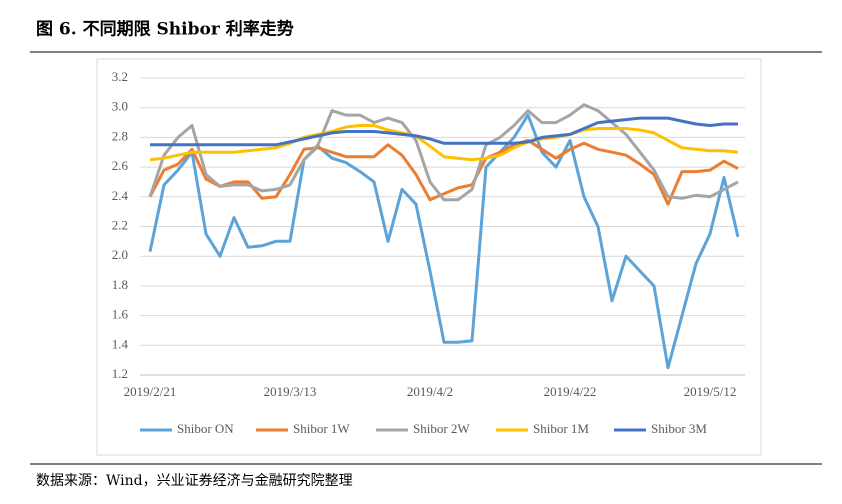 The height and width of the screenshot is (504, 842). Describe the element at coordinates (120, 106) in the screenshot. I see `y-tick-label: 3.0` at that location.